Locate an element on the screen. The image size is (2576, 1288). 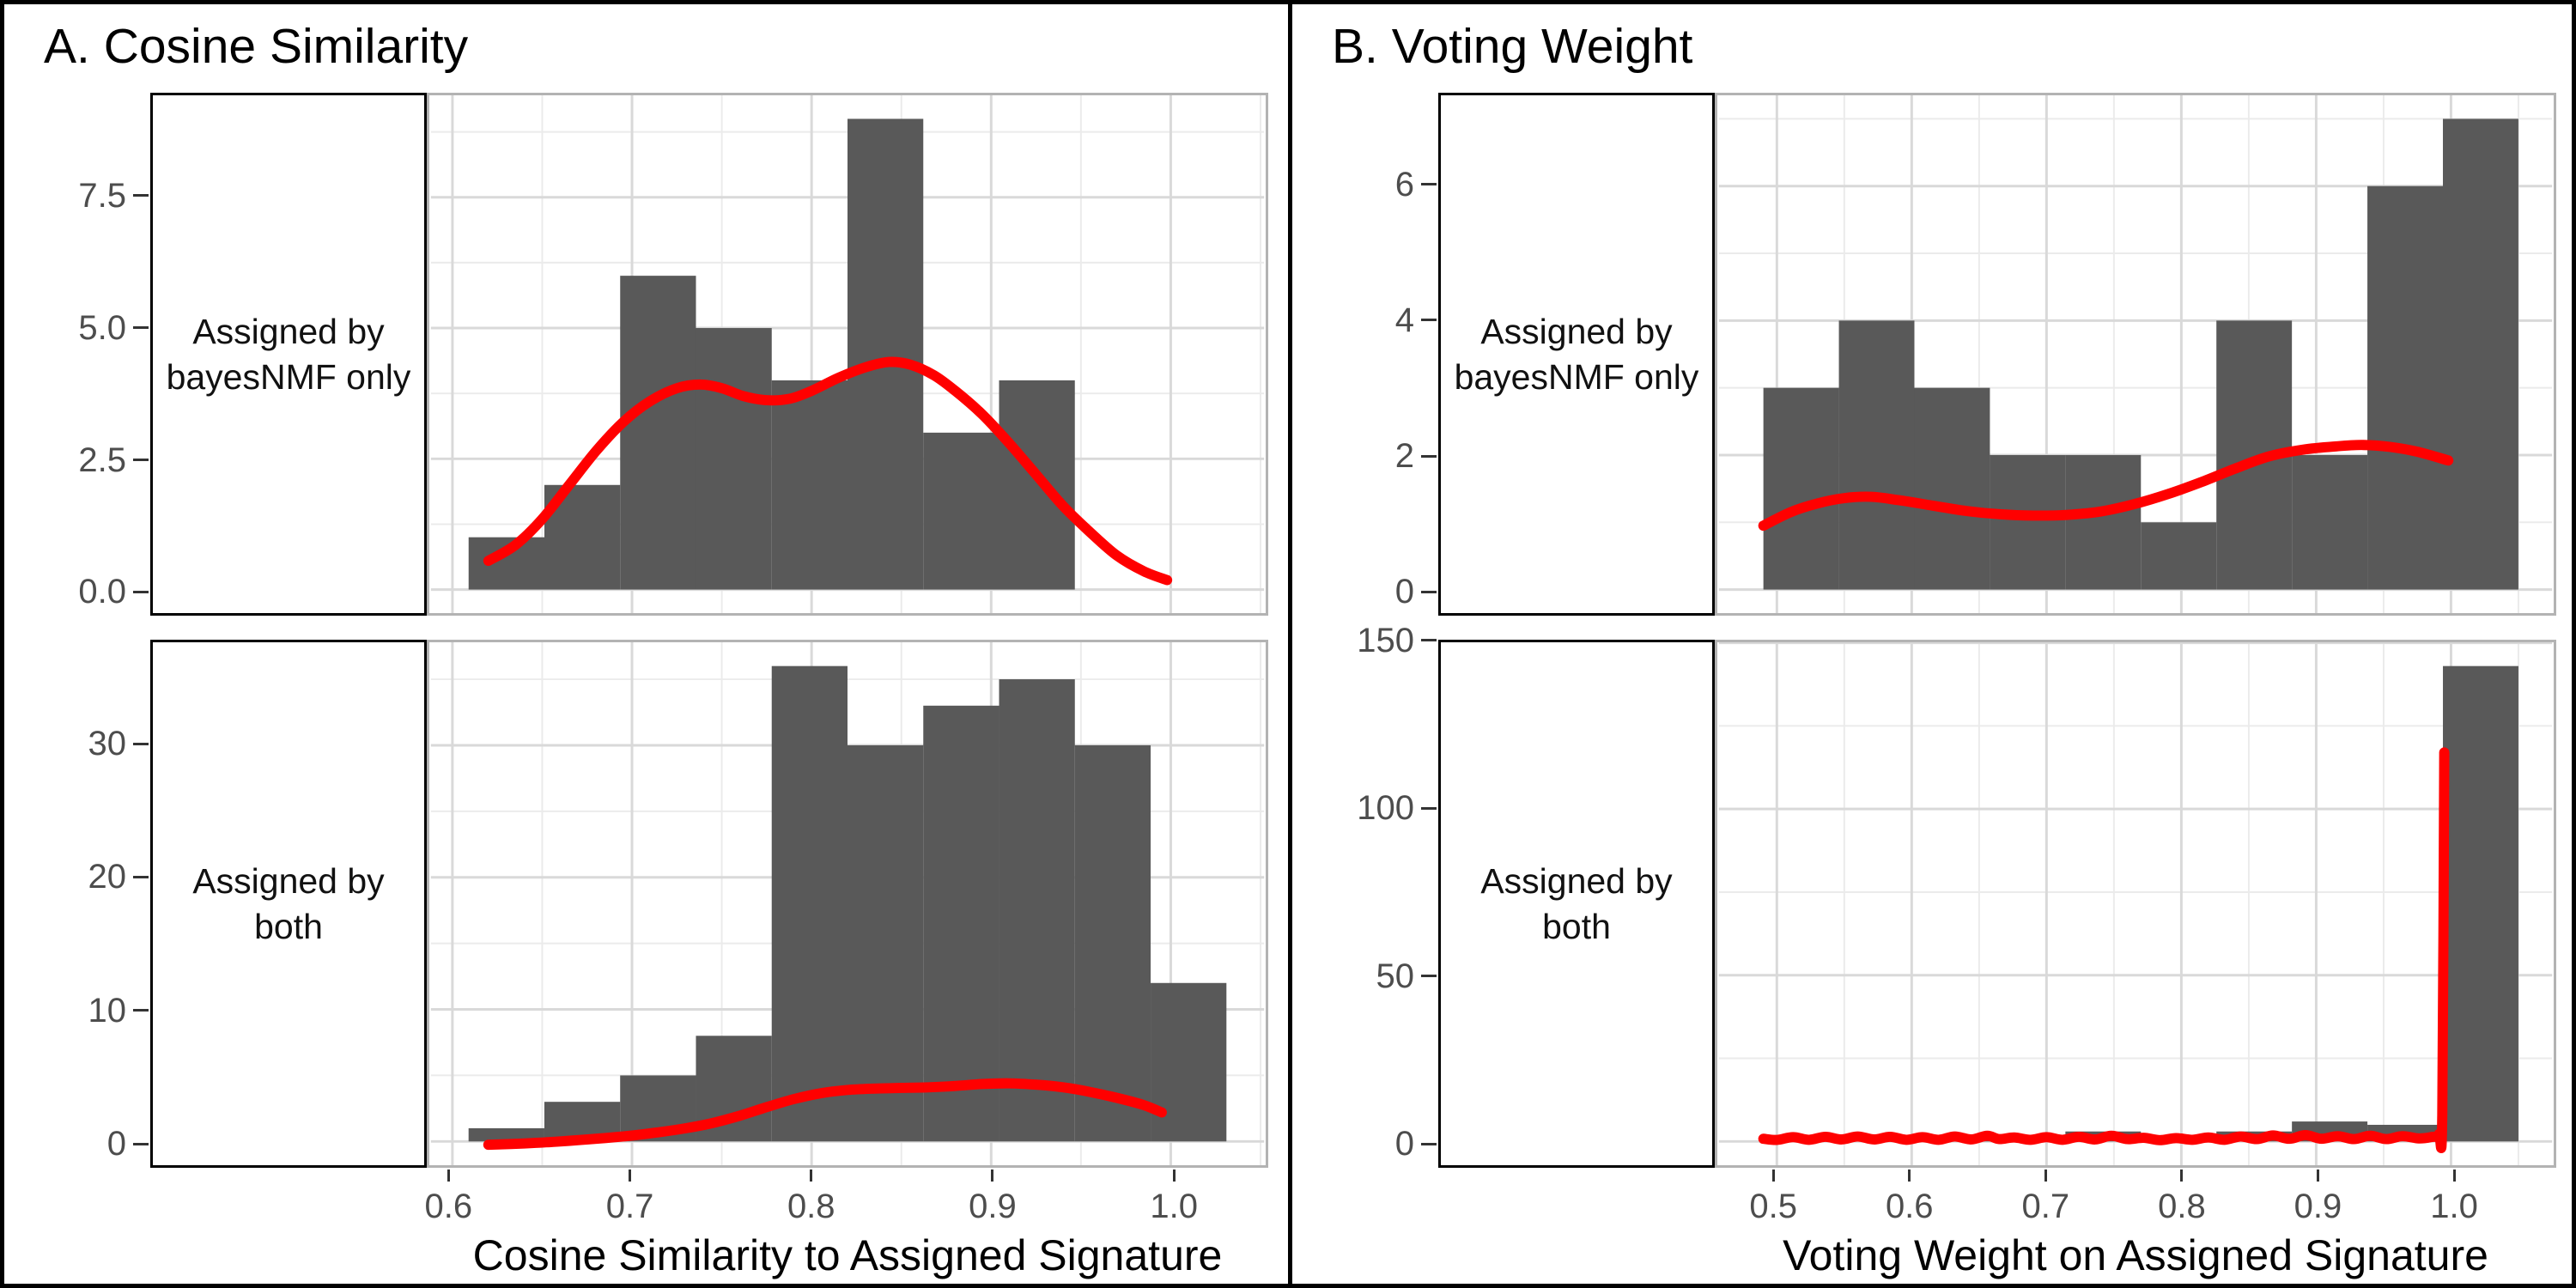
facet-plot-a-bottom is located at coordinates (847, 904).